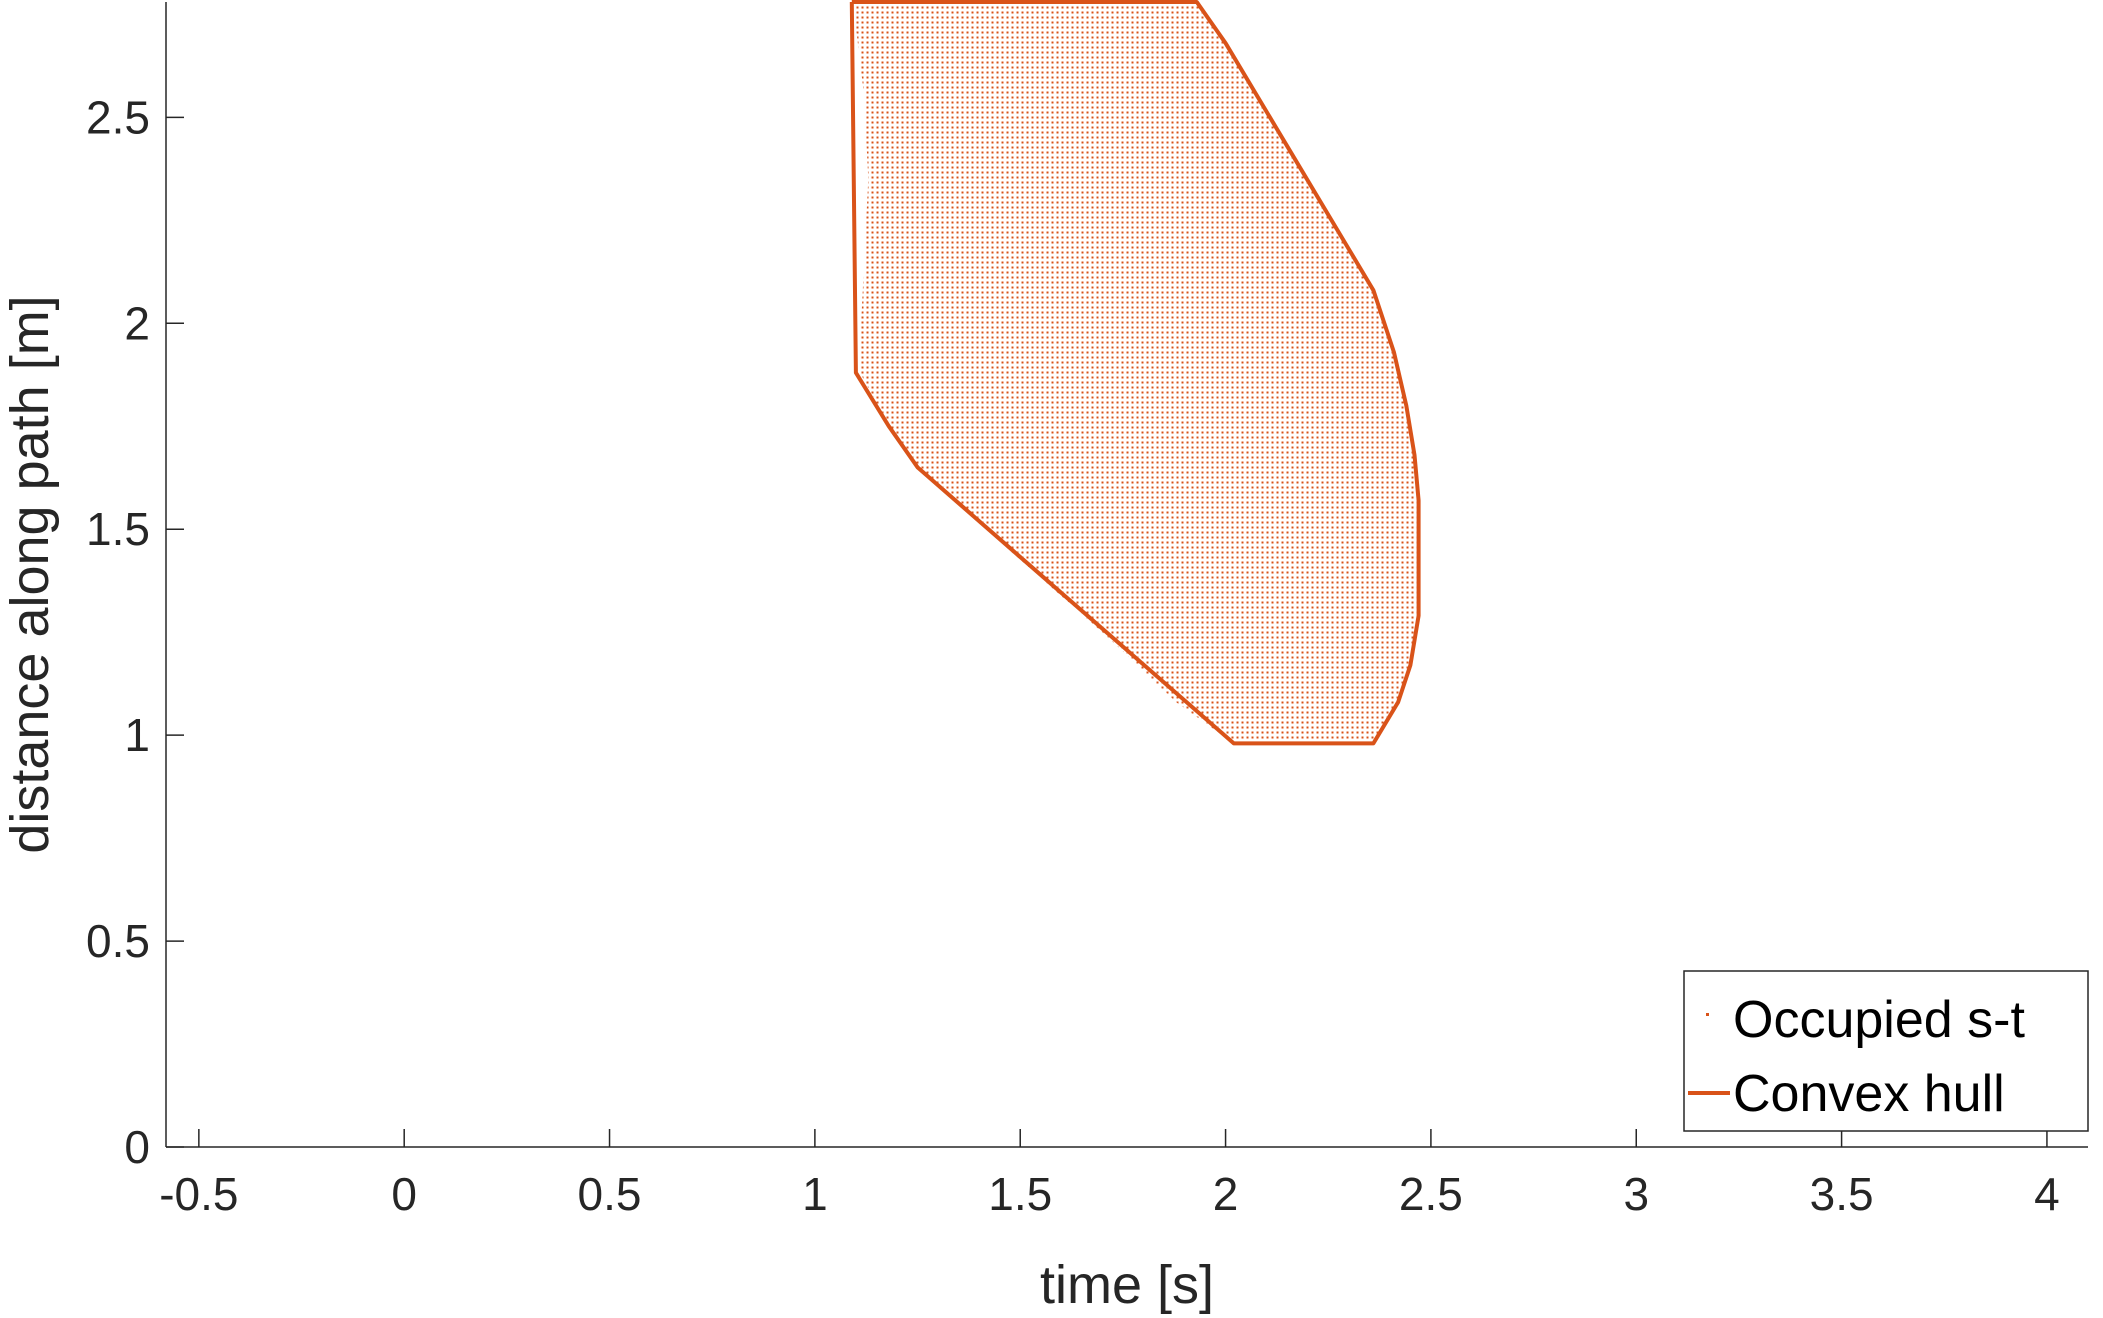  Describe the element at coordinates (118, 117) in the screenshot. I see `y-tick-label: 2.5` at that location.